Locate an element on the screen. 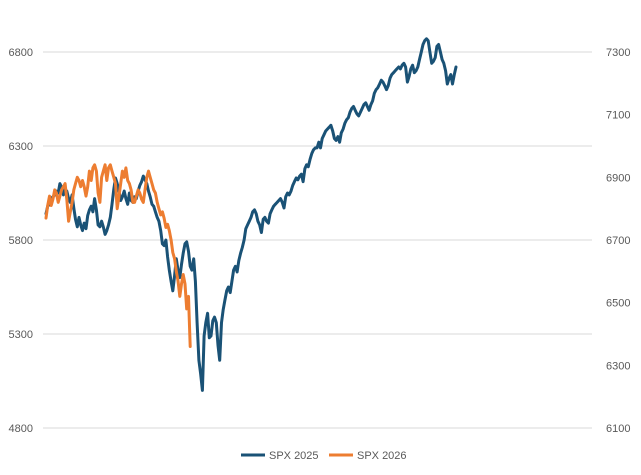 This screenshot has height=475, width=641. right-axis-tick-label: 6500 is located at coordinates (618, 304).